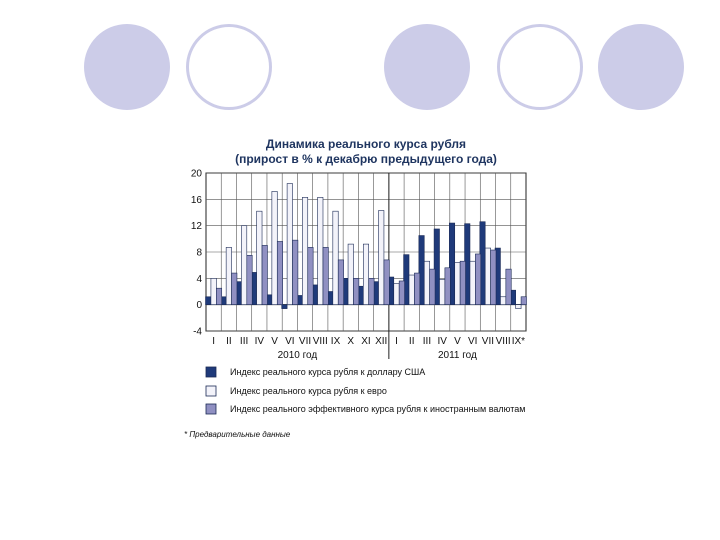  What do you see at coordinates (197, 226) in the screenshot?
I see `y-tick-label: 12` at bounding box center [197, 226].